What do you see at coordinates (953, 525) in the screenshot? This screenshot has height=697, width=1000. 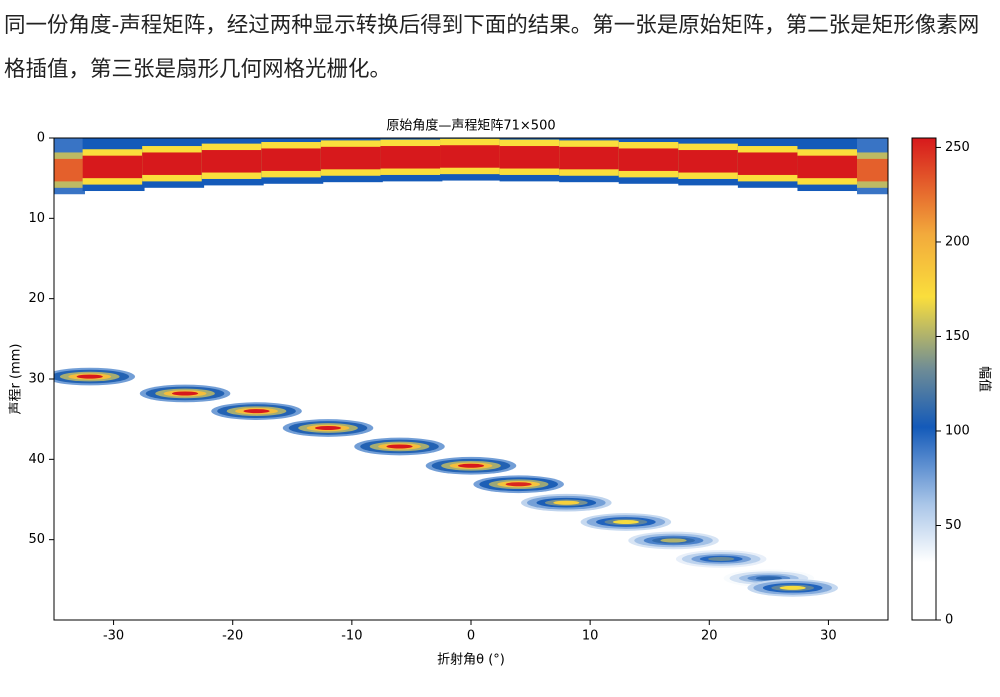 I see `colorbar-tick-label: 50` at bounding box center [953, 525].